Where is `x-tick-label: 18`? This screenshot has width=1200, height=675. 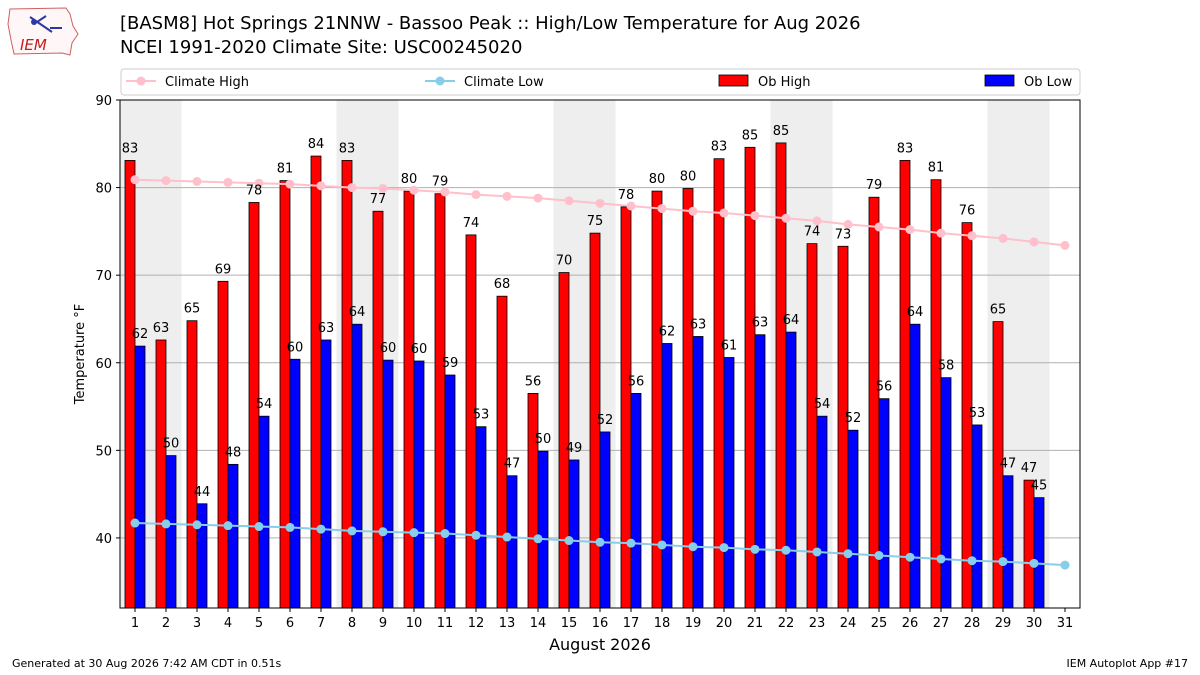
x-tick-label: 18 is located at coordinates (662, 623).